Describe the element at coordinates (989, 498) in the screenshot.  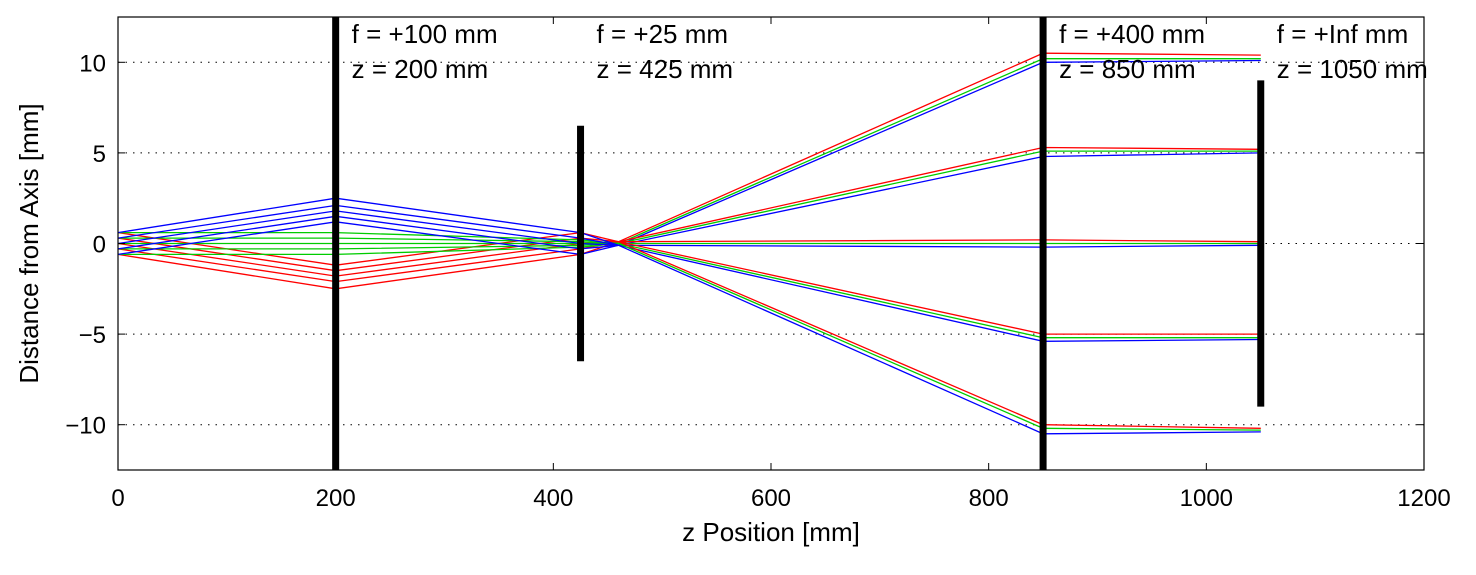
I see `x-tick-label: 800` at that location.